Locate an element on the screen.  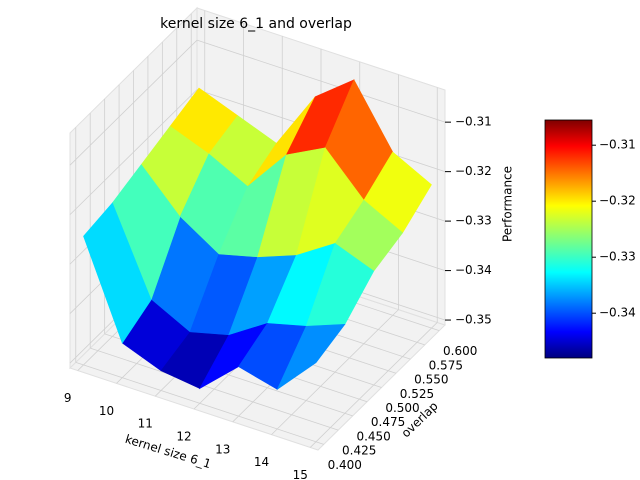
x-axis-label: kernel size 6_1 is located at coordinates (167, 451).